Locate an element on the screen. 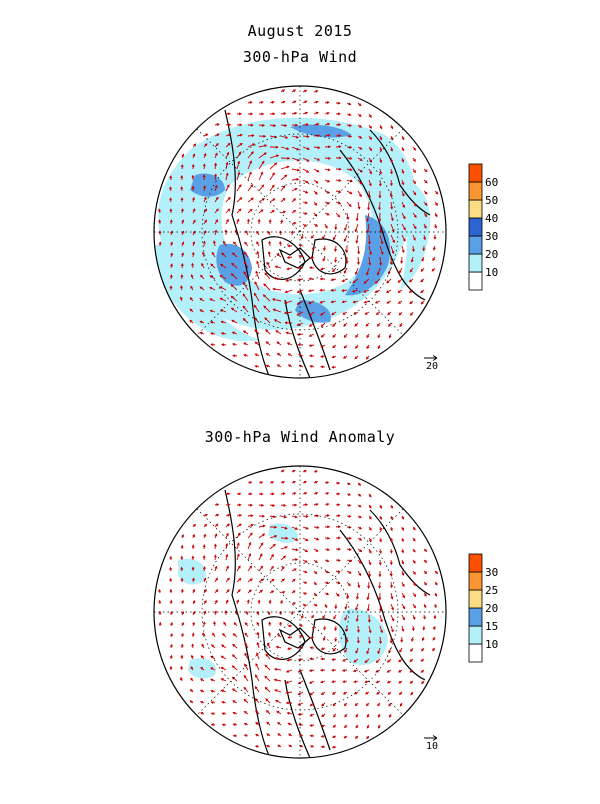 This screenshot has width=600, height=804. anomaly-shading is located at coordinates (283, 600).